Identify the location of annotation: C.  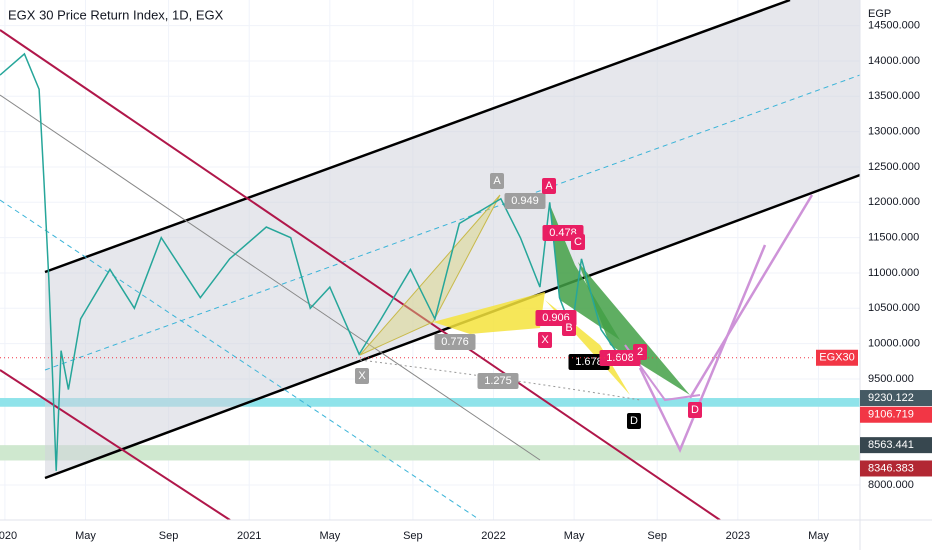
(578, 242).